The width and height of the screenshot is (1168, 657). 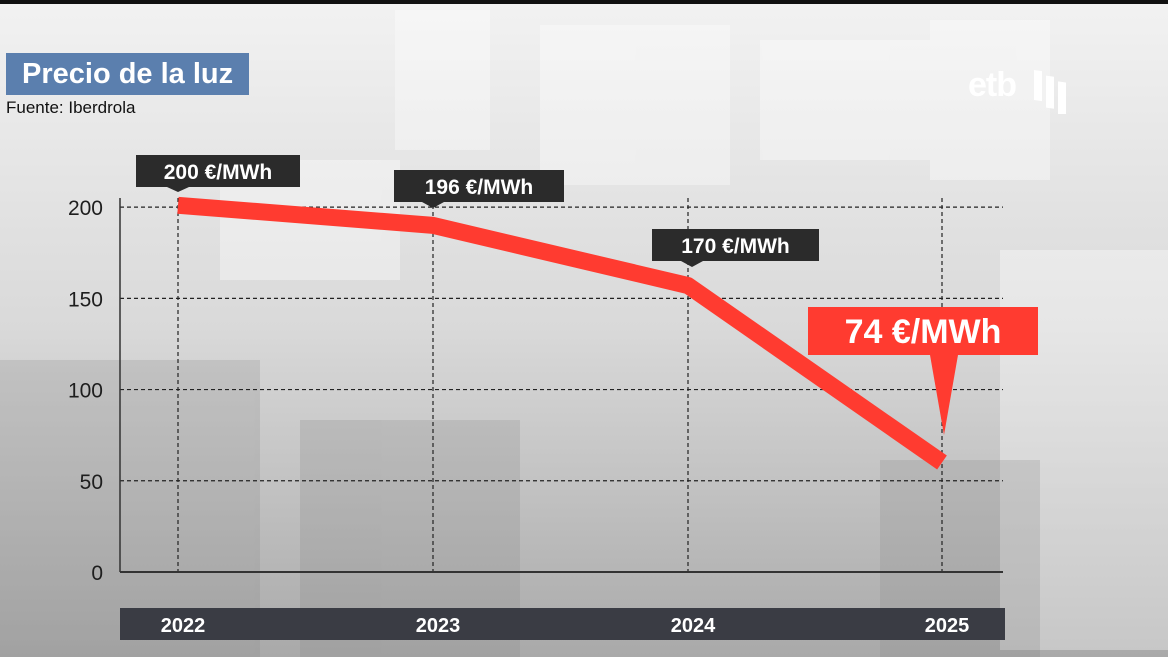 What do you see at coordinates (128, 74) in the screenshot?
I see `chart-title: Precio de la luz` at bounding box center [128, 74].